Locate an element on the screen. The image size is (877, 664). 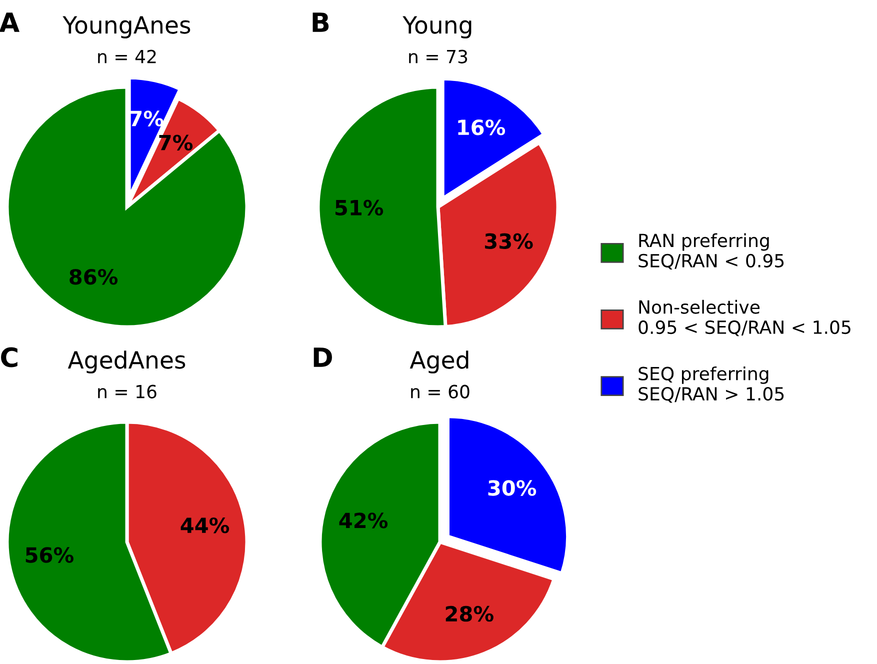
data-label: 28% is located at coordinates (470, 614).